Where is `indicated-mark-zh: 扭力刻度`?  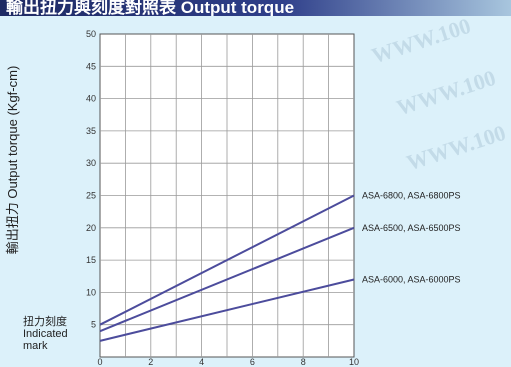
indicated-mark-zh: 扭力刻度 is located at coordinates (45, 322).